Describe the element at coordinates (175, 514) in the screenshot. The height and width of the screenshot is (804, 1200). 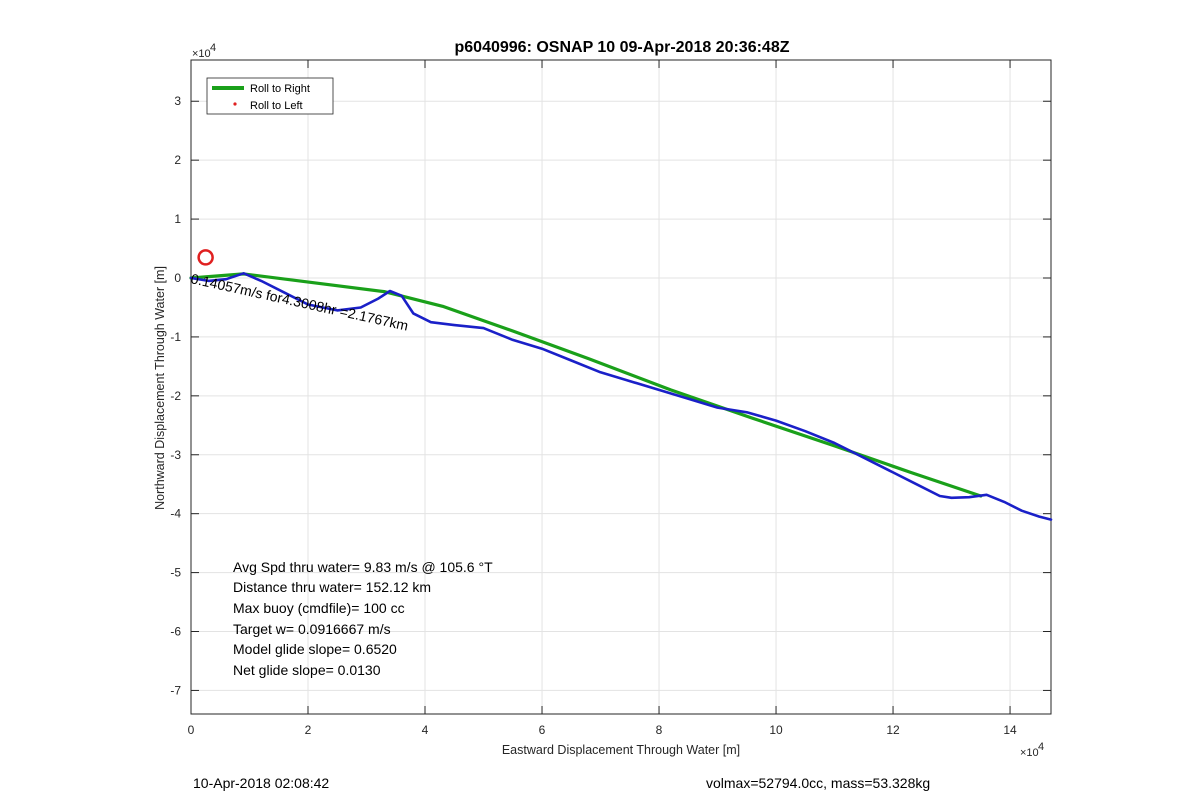
I see `y-tick-label: -4` at that location.